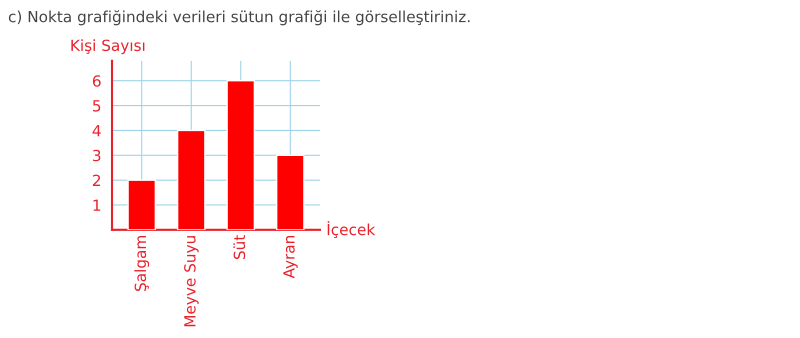 The height and width of the screenshot is (338, 800). What do you see at coordinates (290, 257) in the screenshot?
I see `x-tick-label: Ayran` at bounding box center [290, 257].